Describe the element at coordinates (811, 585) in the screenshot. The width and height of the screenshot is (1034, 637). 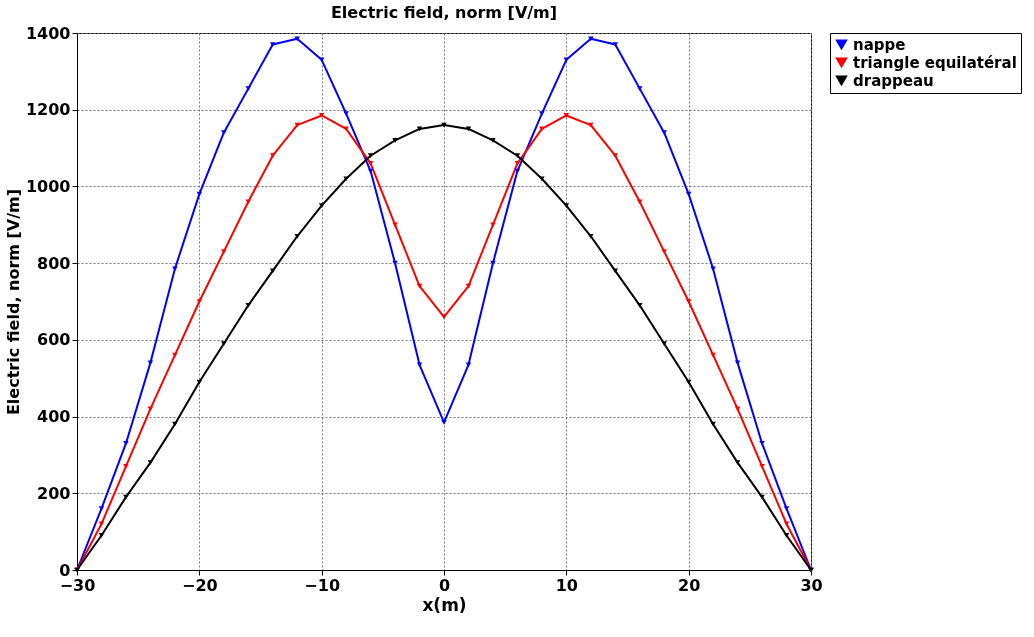
I see `x-tick-label: 30` at that location.